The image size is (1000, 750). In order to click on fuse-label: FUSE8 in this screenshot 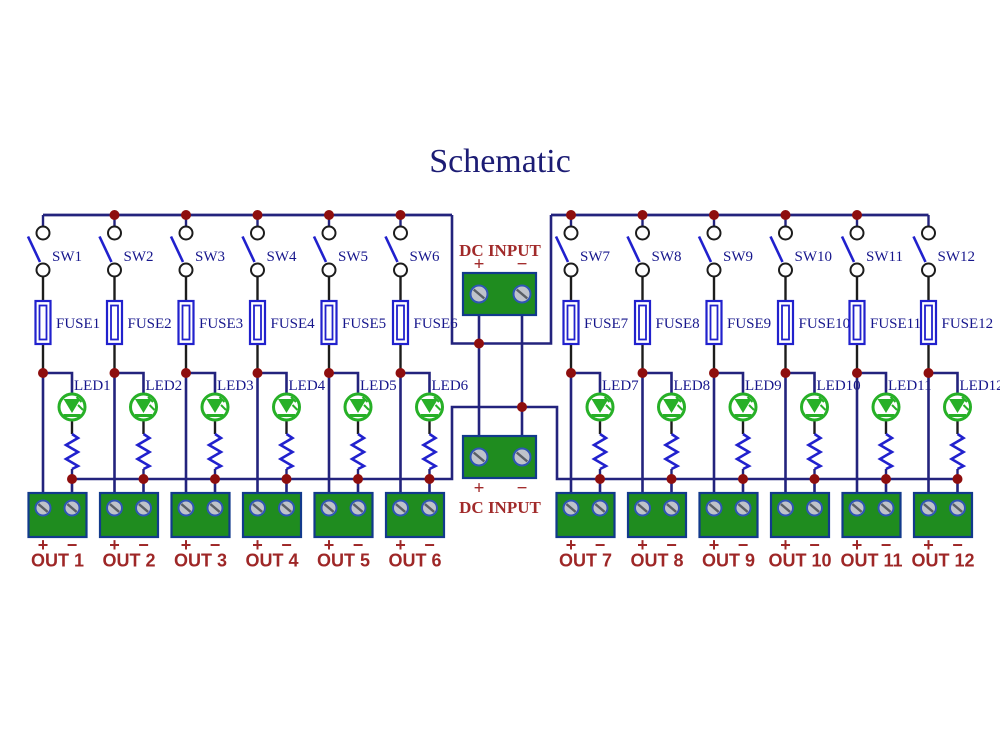, I will do `click(678, 324)`.